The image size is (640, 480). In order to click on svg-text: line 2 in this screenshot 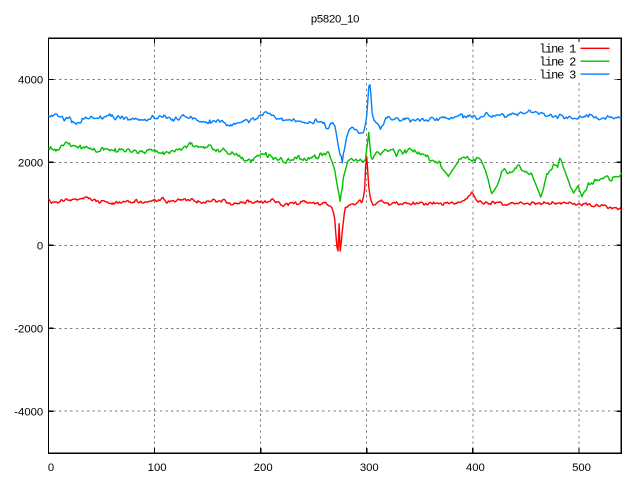, I will do `click(557, 63)`.